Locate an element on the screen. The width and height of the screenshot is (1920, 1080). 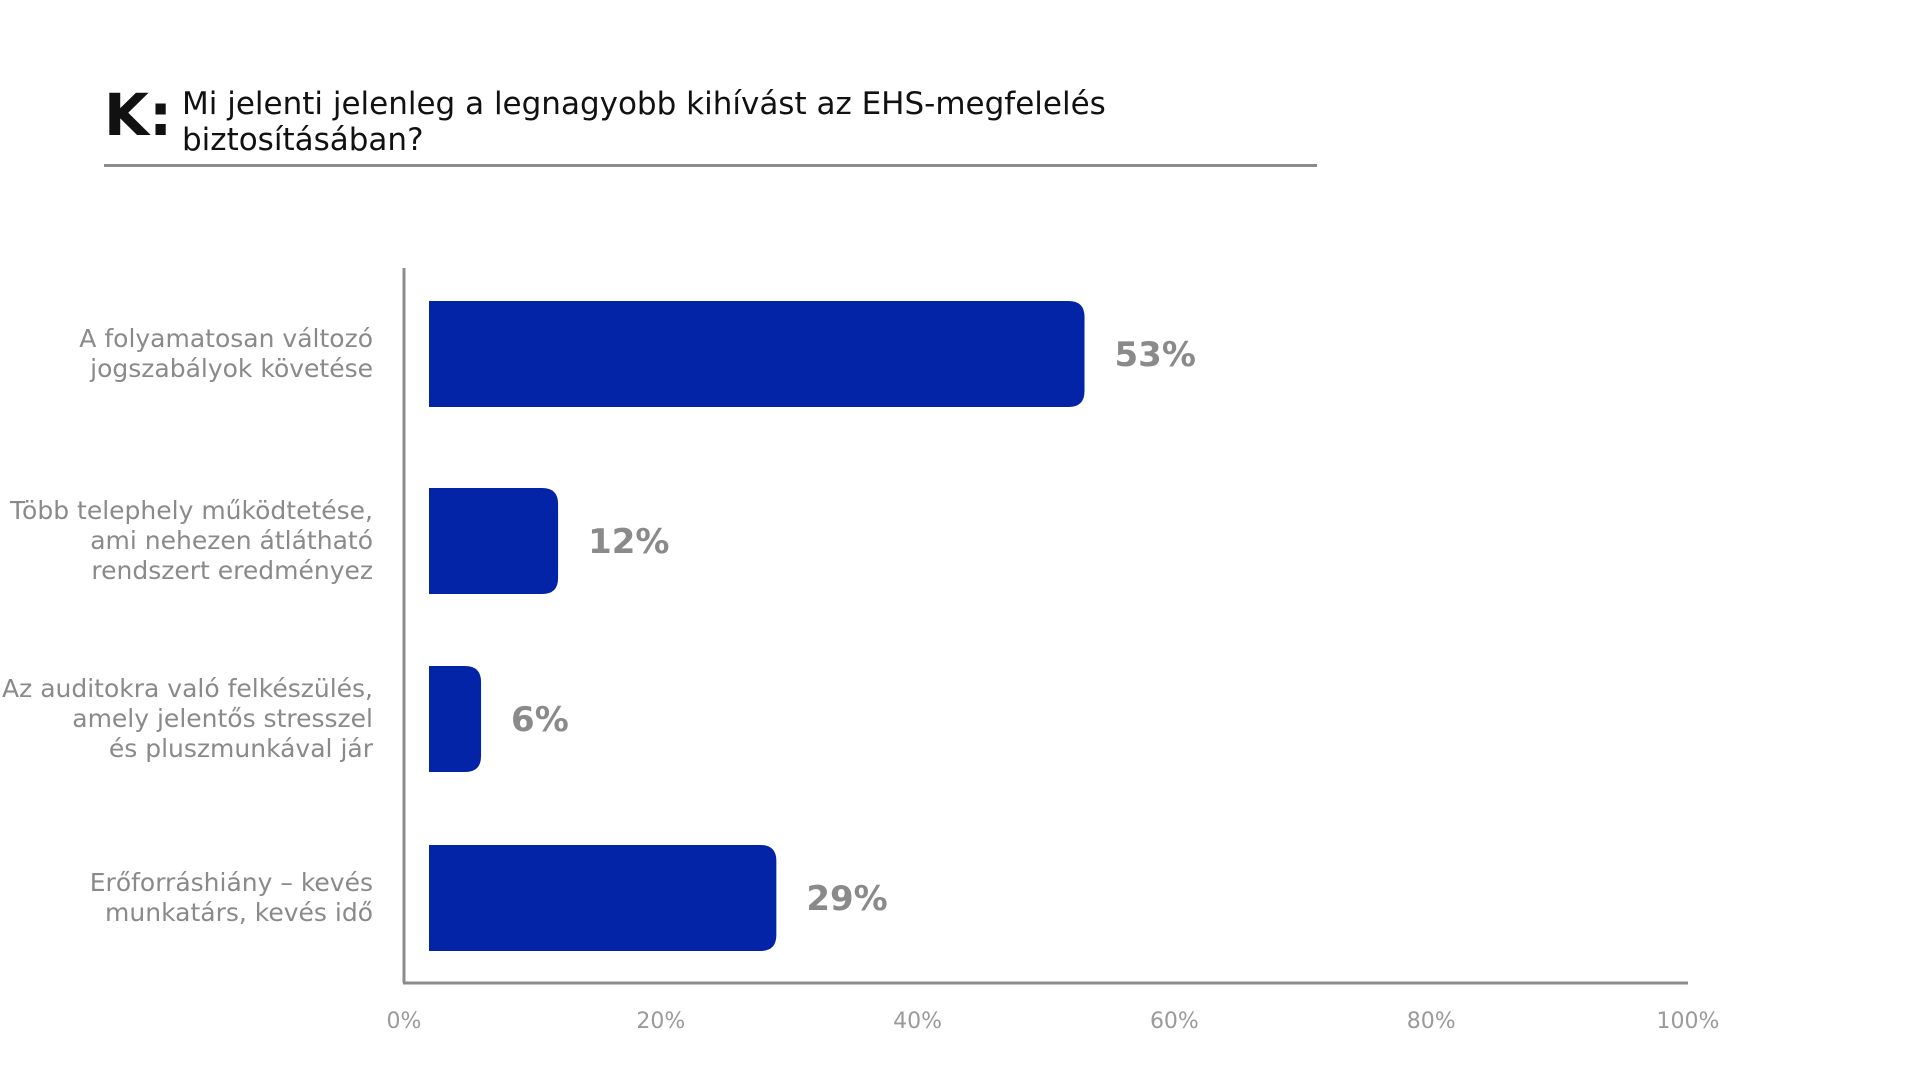
x-axis-ticks-group: 0% 20% 40% 60% 80% 100% is located at coordinates (1053, 1021).